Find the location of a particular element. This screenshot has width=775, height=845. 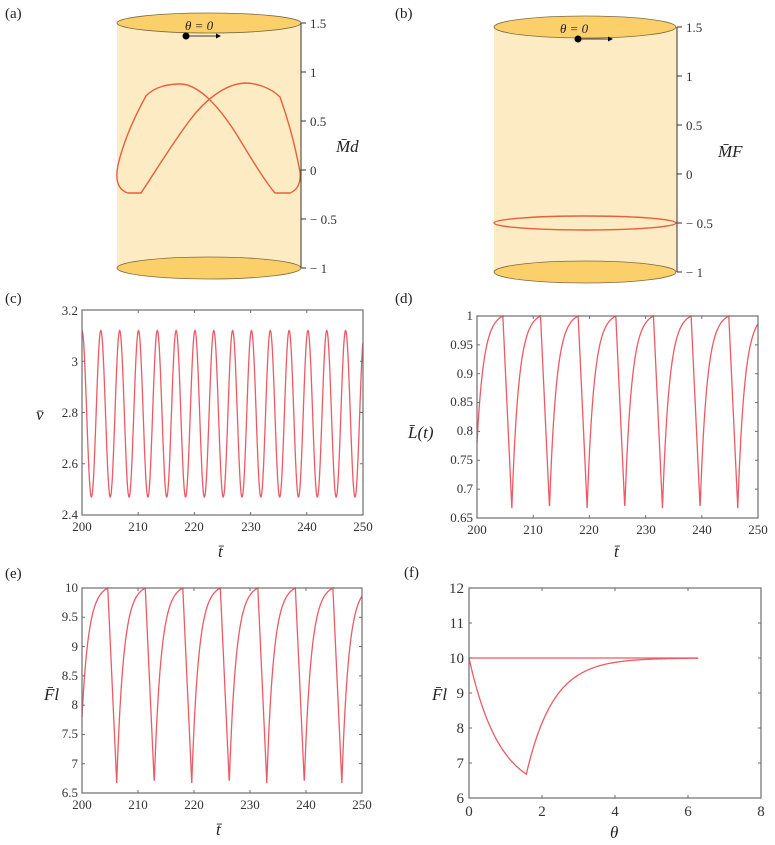

svg-text: 0.9 is located at coordinates (465, 373).